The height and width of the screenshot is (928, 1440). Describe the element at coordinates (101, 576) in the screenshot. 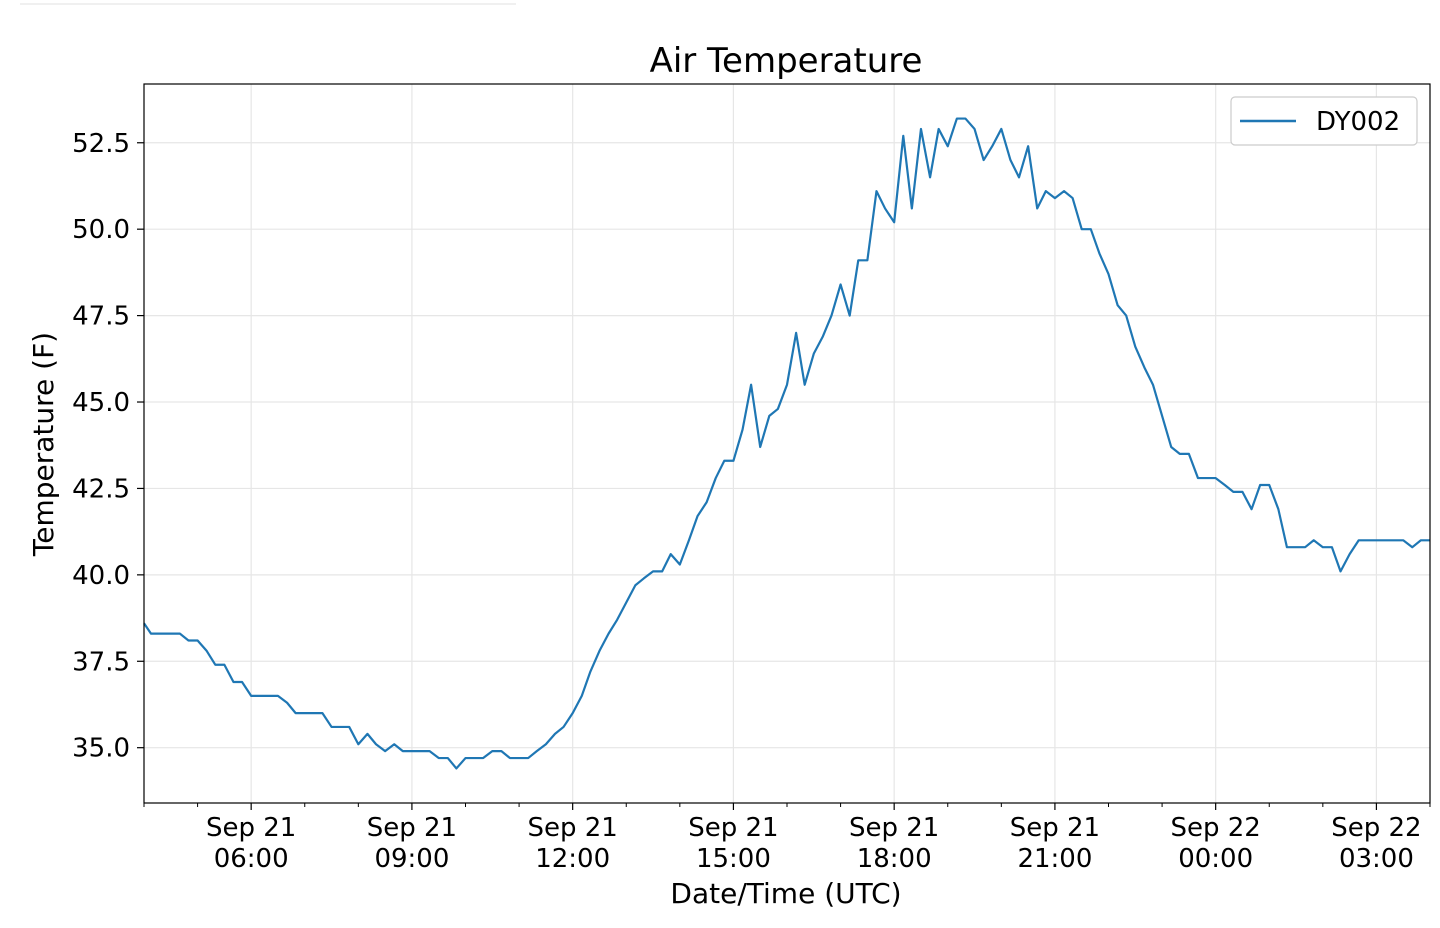

I see `y-tick-label: 40.0` at that location.